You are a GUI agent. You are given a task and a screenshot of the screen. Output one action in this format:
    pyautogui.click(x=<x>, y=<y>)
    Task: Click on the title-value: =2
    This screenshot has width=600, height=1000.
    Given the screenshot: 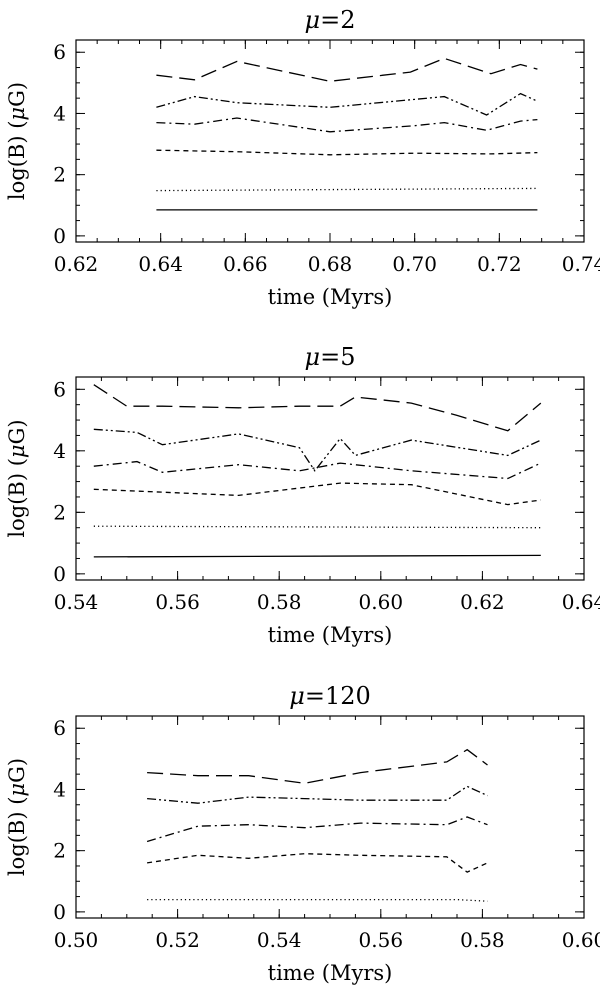 What is the action you would take?
    pyautogui.click(x=337, y=20)
    